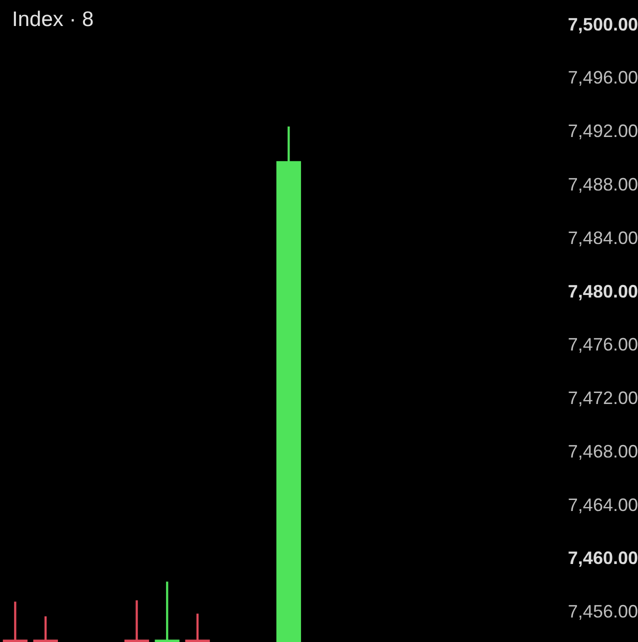  Describe the element at coordinates (603, 504) in the screenshot. I see `y-tick-label: 7,464.00` at that location.